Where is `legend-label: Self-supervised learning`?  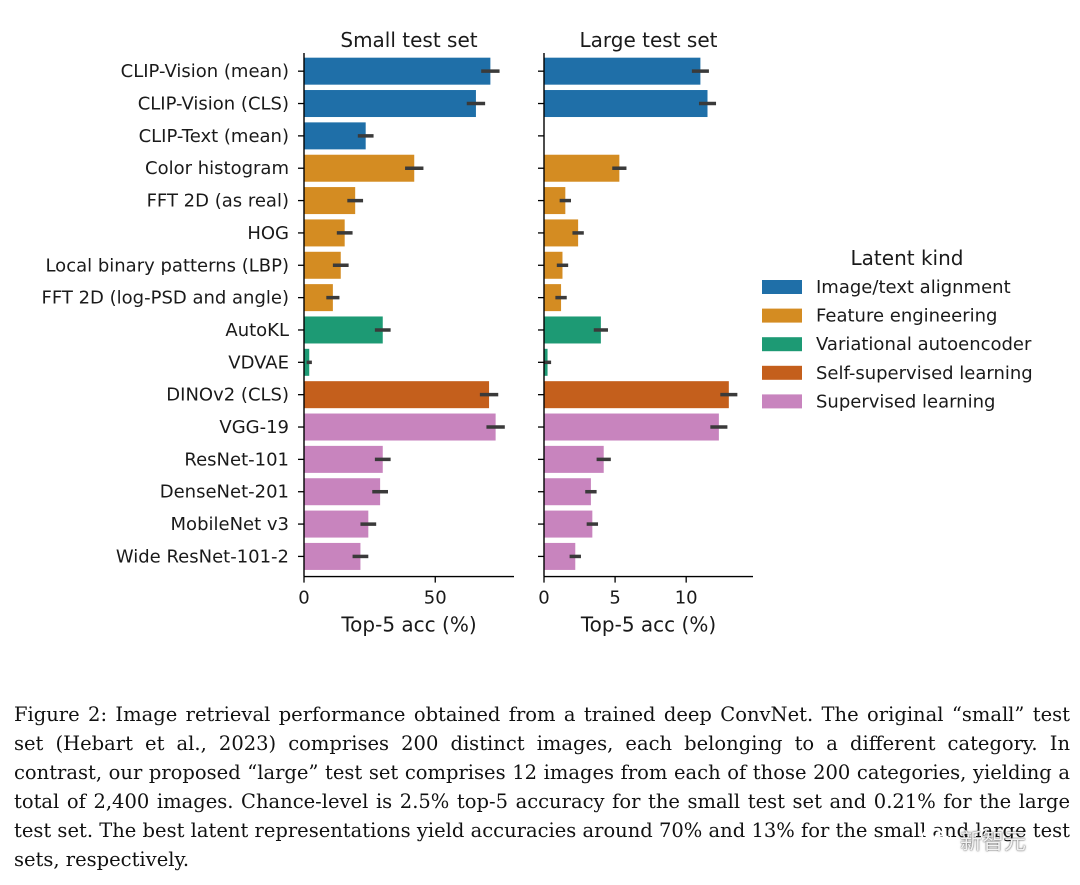 legend-label: Self-supervised learning is located at coordinates (924, 373).